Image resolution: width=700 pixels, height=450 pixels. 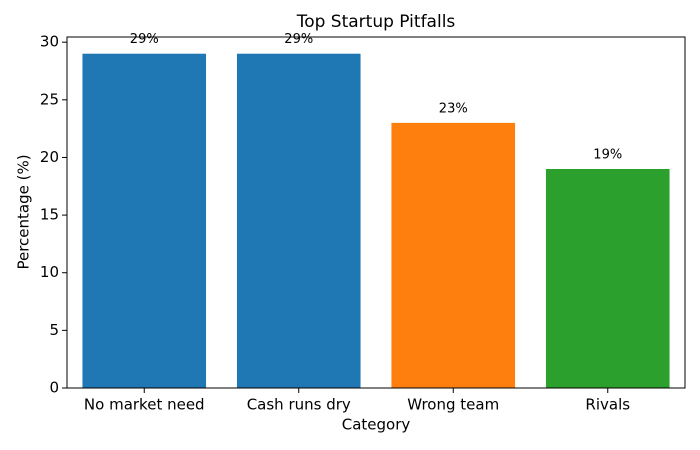 What do you see at coordinates (49, 99) in the screenshot?
I see `y-tick-label: 25` at bounding box center [49, 99].